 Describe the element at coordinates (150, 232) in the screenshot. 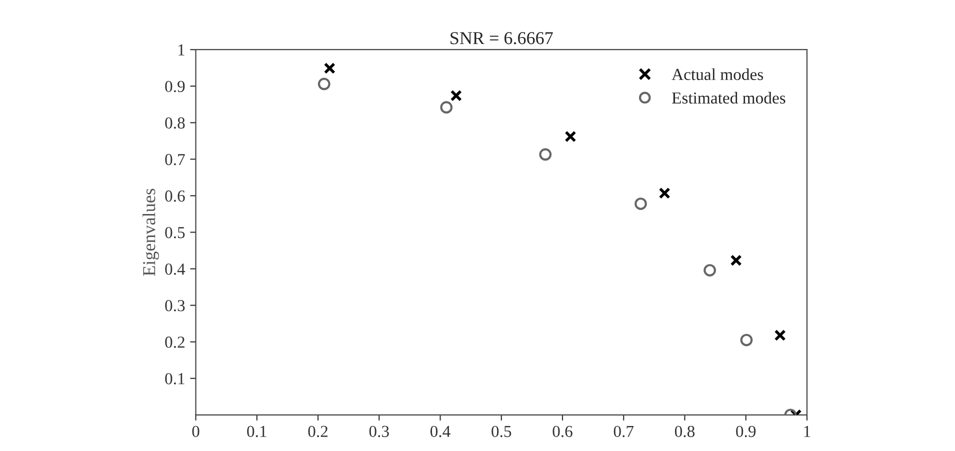

I see `y-axis-title: Eigenvalues` at that location.